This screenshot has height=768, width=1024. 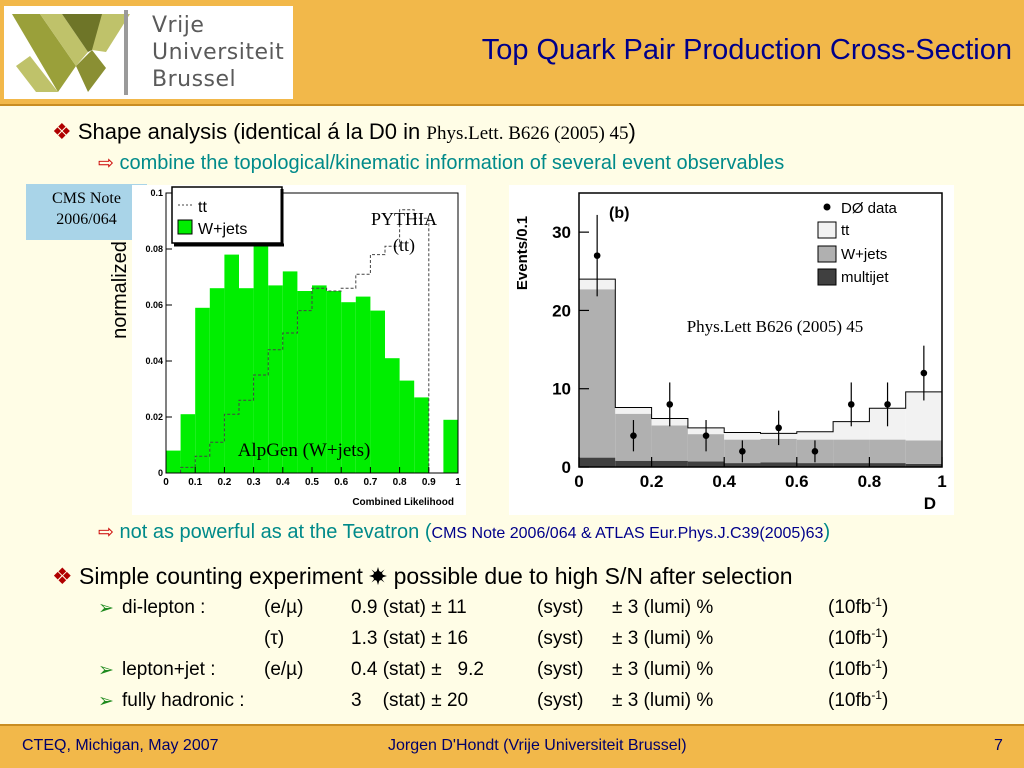 I want to click on university-logo: Vrije Universiteit Brussel, so click(x=148, y=52).